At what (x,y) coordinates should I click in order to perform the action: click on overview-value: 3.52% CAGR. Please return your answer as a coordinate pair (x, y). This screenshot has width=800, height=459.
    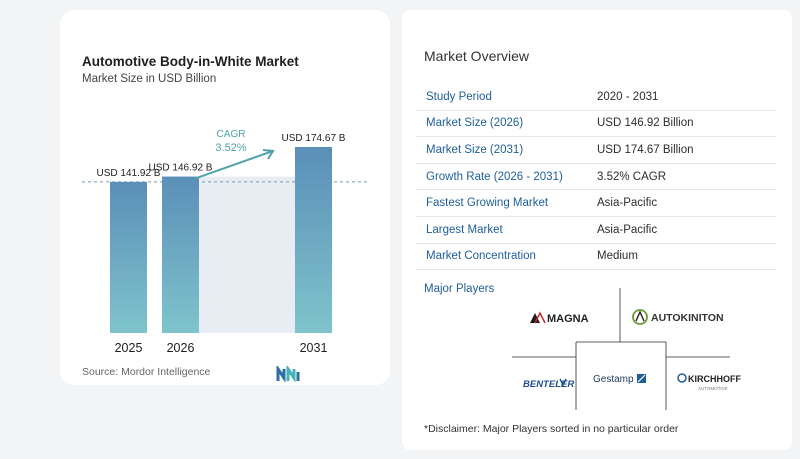
    Looking at the image, I should click on (632, 176).